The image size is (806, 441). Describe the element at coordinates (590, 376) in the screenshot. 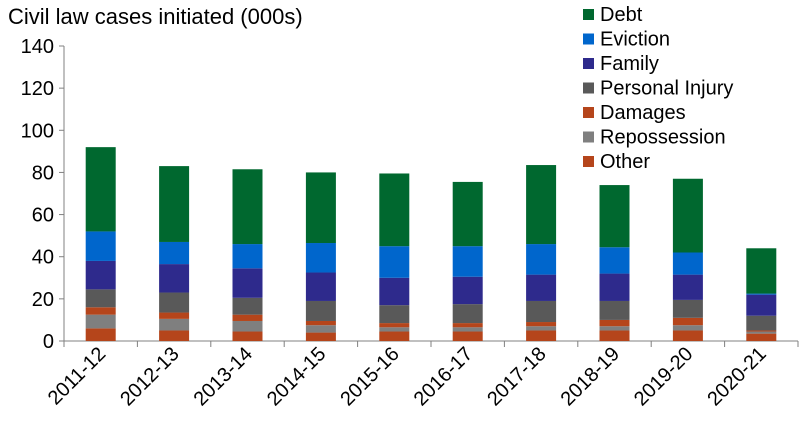

I see `x-tick-label: 2018-19` at that location.